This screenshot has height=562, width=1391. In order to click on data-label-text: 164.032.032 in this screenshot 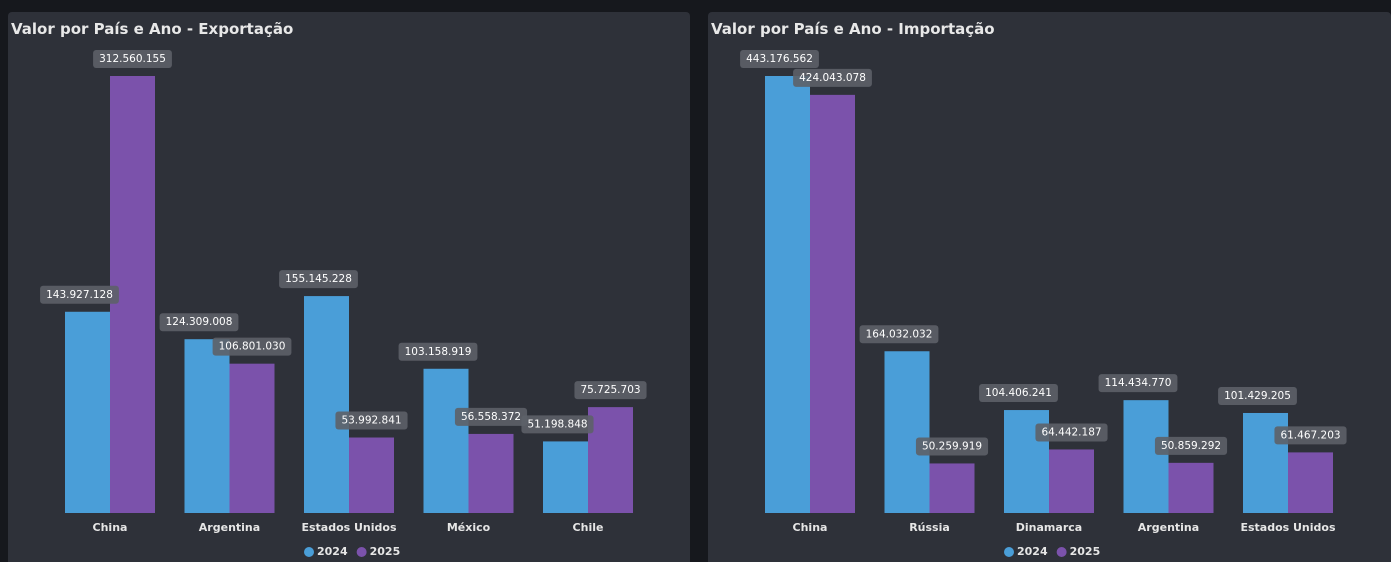, I will do `click(899, 334)`.